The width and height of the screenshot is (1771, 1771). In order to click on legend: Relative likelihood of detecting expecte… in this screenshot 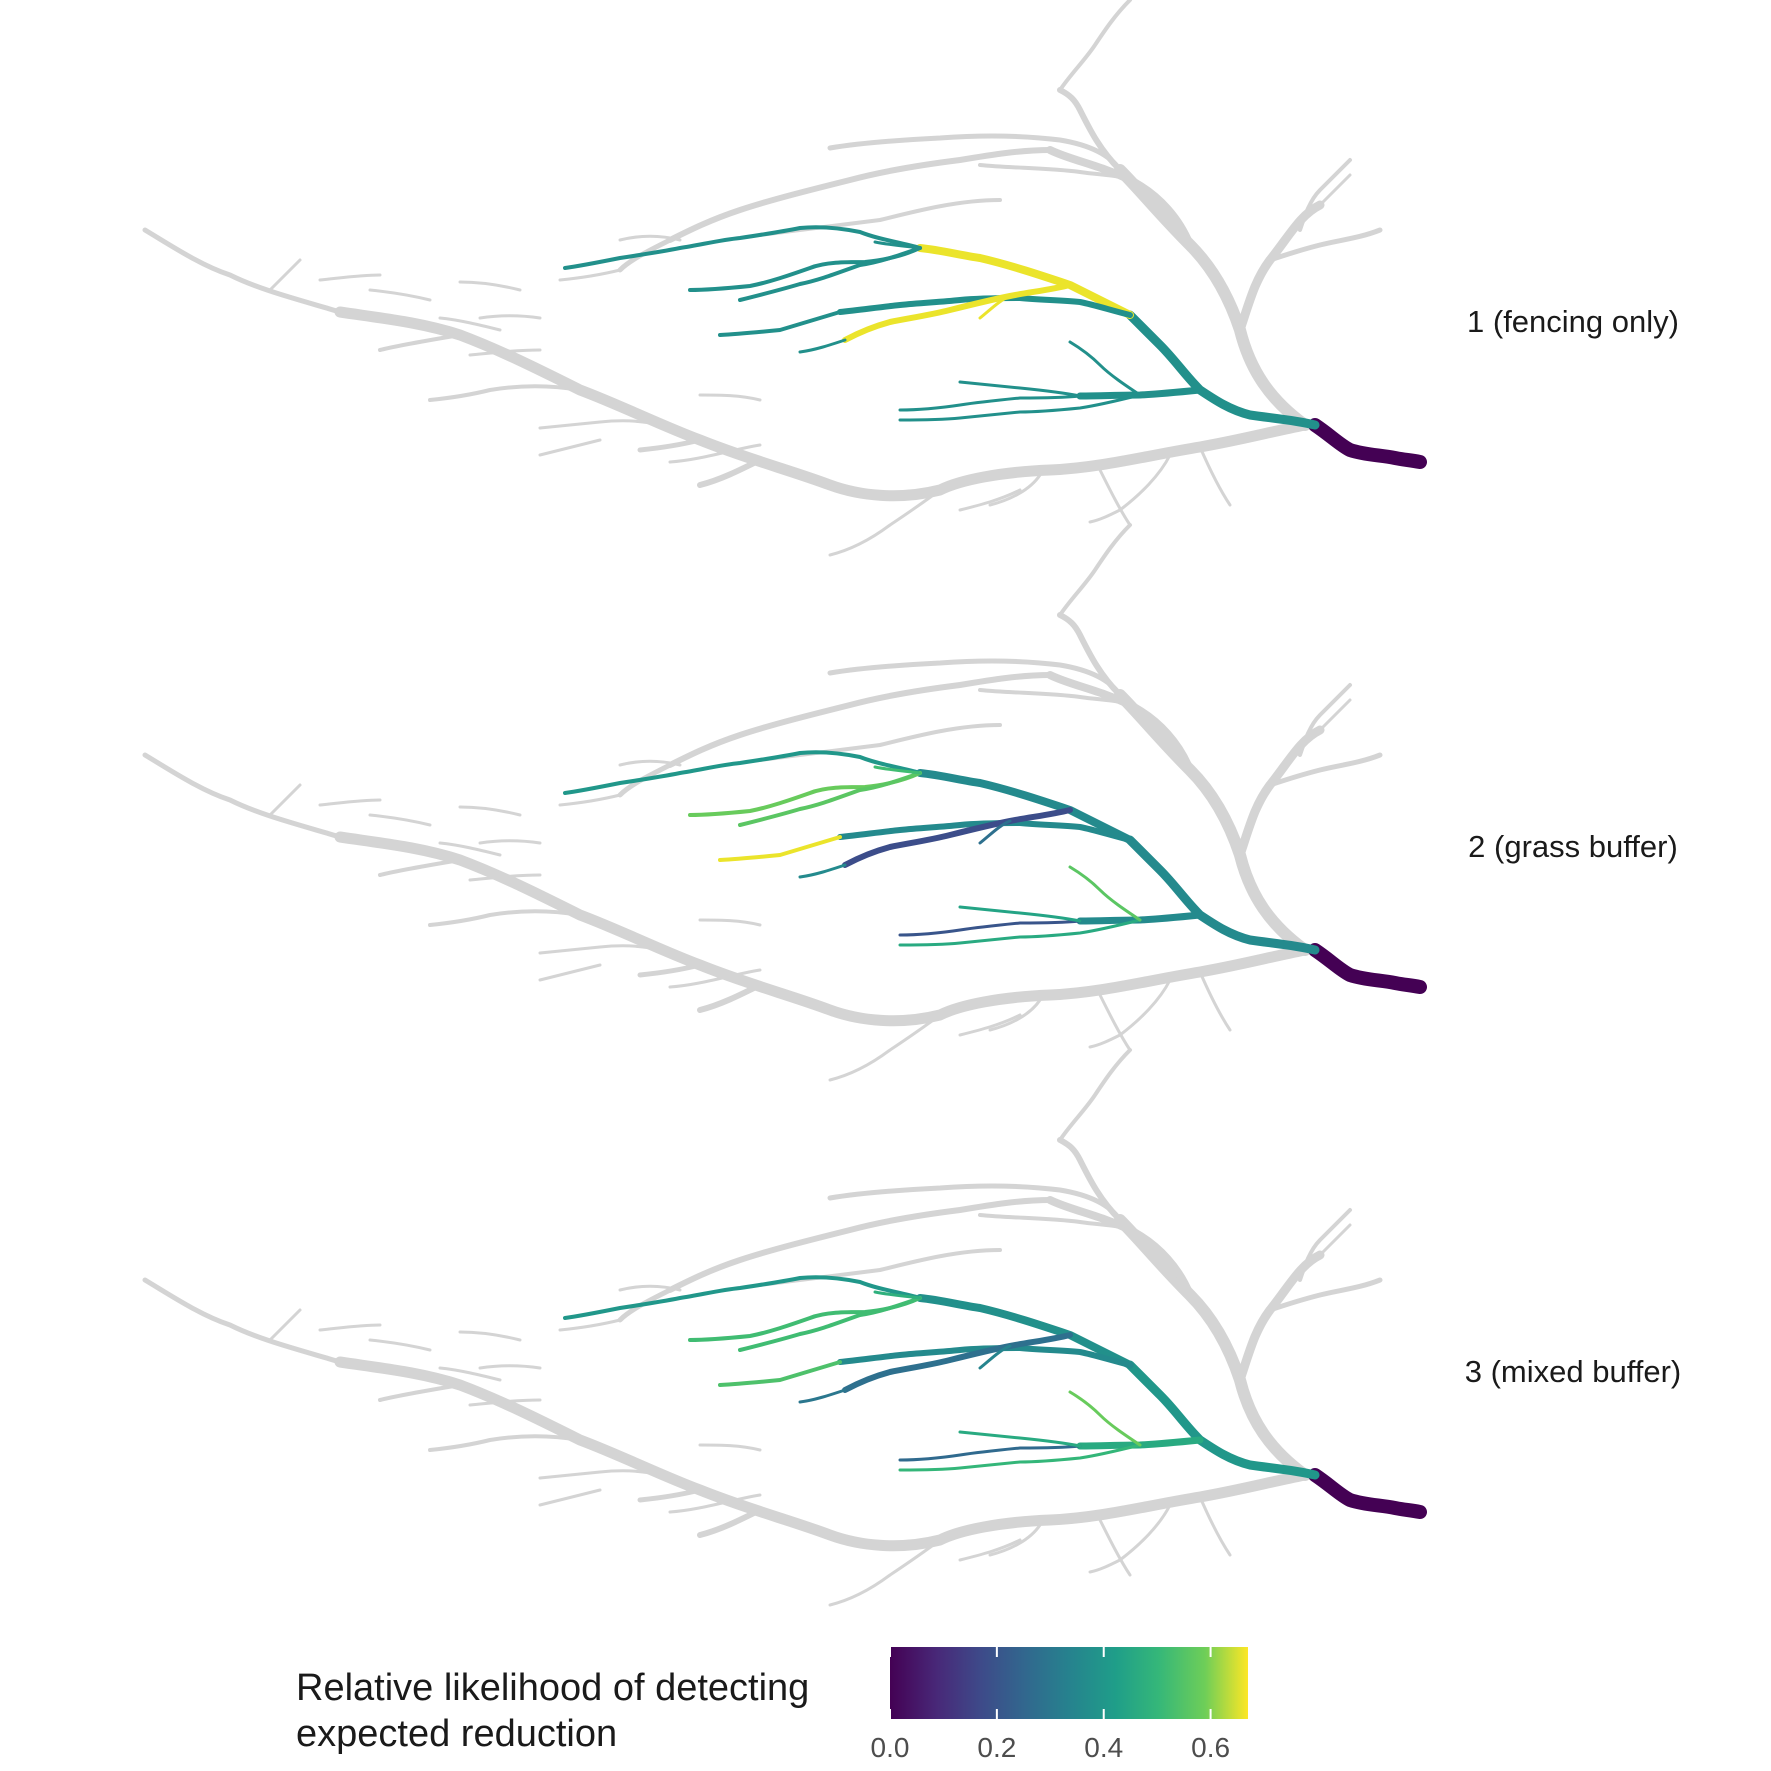, I will do `click(772, 1705)`.